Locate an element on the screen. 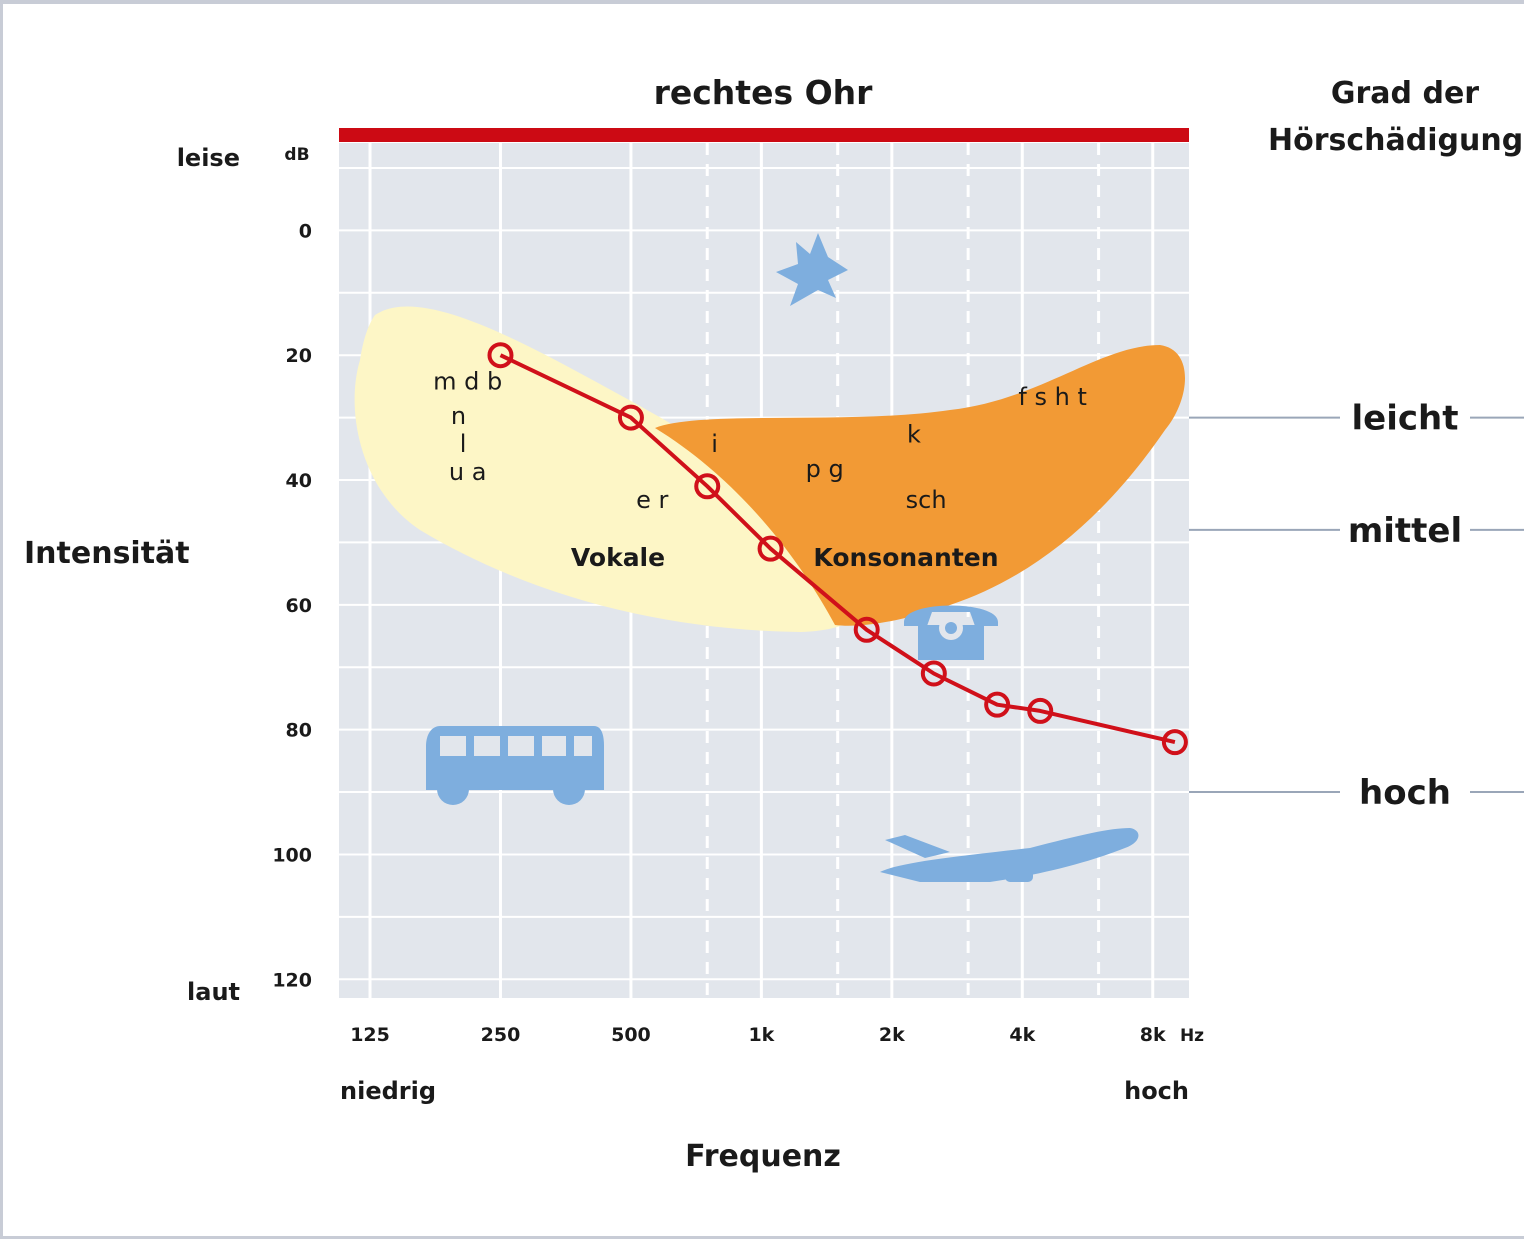 This screenshot has width=1524, height=1239. x-tick-label: 1k is located at coordinates (761, 1035).